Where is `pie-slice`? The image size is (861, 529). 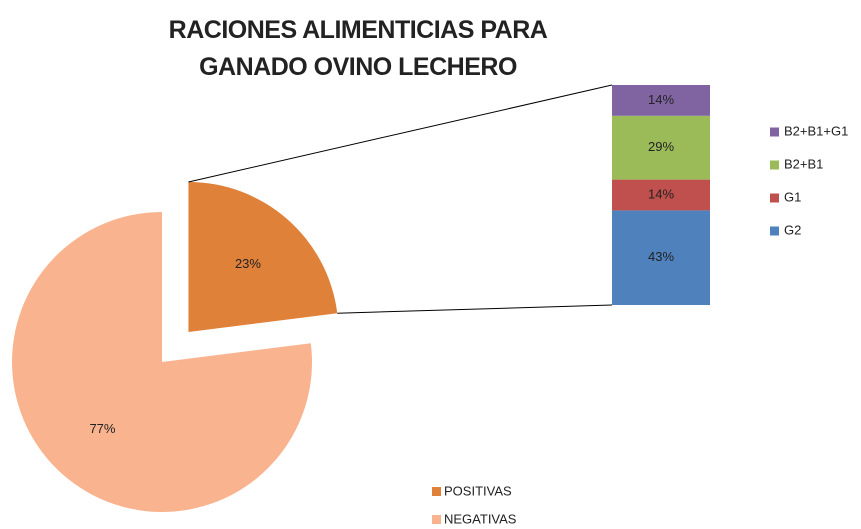 pie-slice is located at coordinates (263, 256).